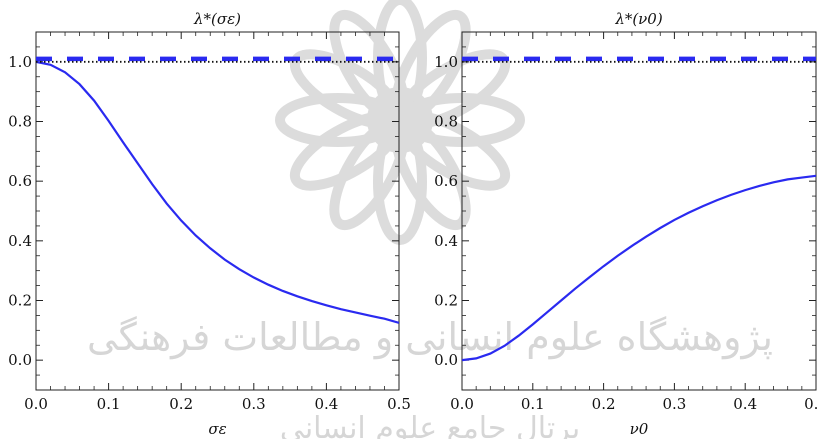 This screenshot has width=818, height=439. I want to click on x-axis-label-left: σε, so click(217, 429).